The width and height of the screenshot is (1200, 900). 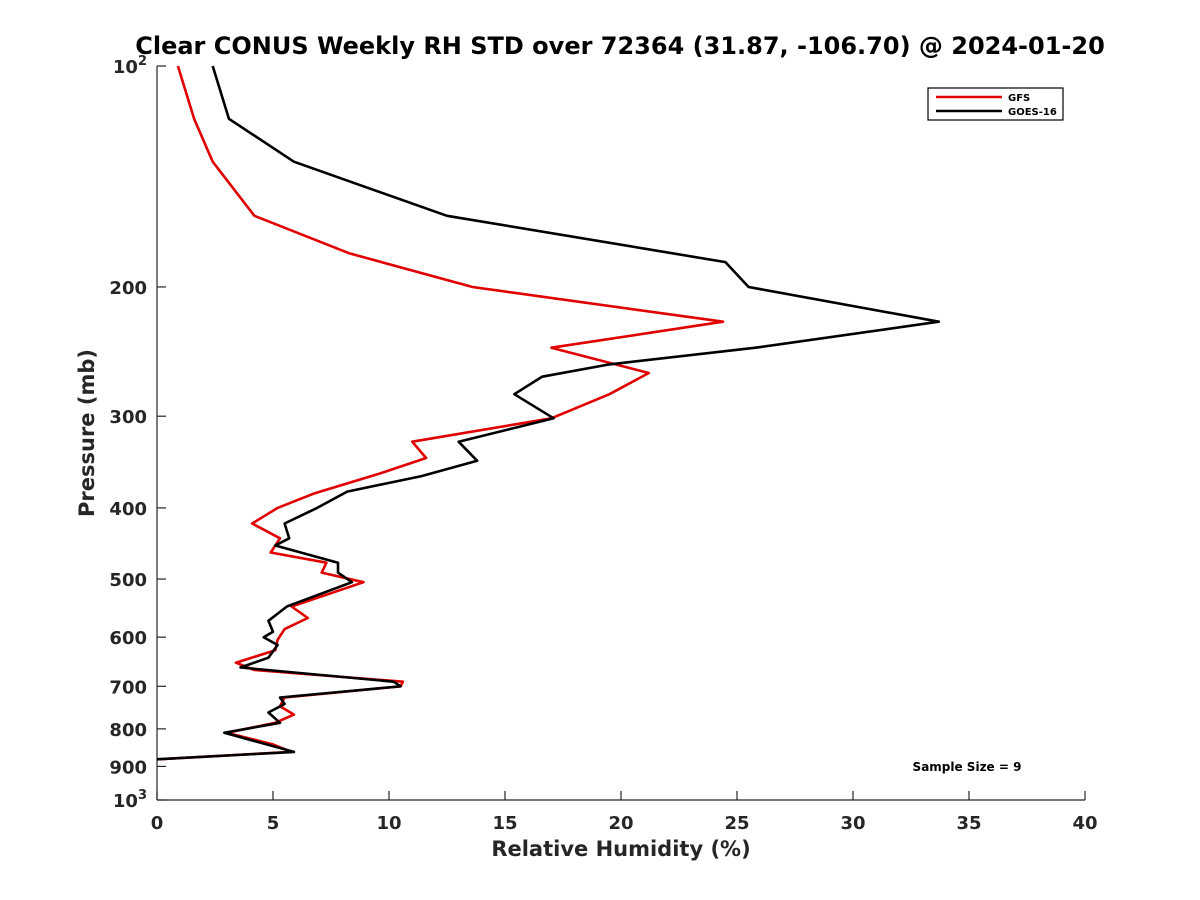 I want to click on sample-size-annotation: Sample Size = 9, so click(x=967, y=767).